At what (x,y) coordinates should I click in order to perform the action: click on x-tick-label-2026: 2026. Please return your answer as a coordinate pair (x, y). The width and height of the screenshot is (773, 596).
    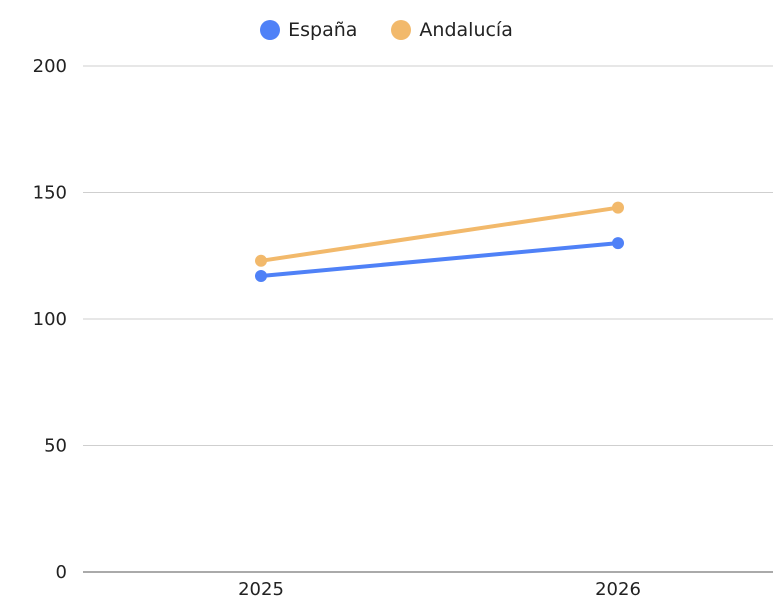
    Looking at the image, I should click on (618, 587).